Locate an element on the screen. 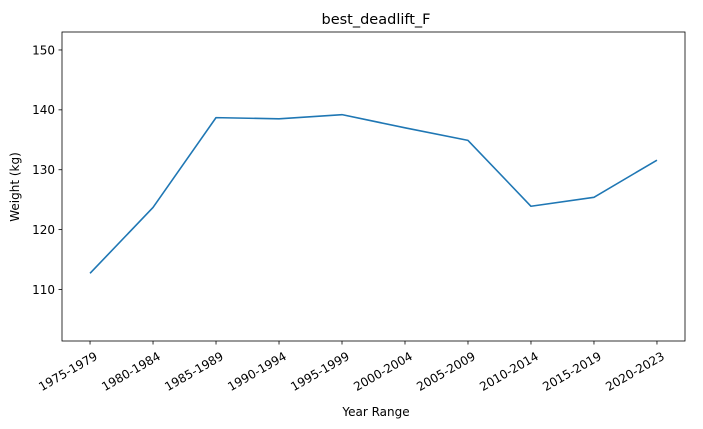  y-tick-label: 110 is located at coordinates (43, 290).